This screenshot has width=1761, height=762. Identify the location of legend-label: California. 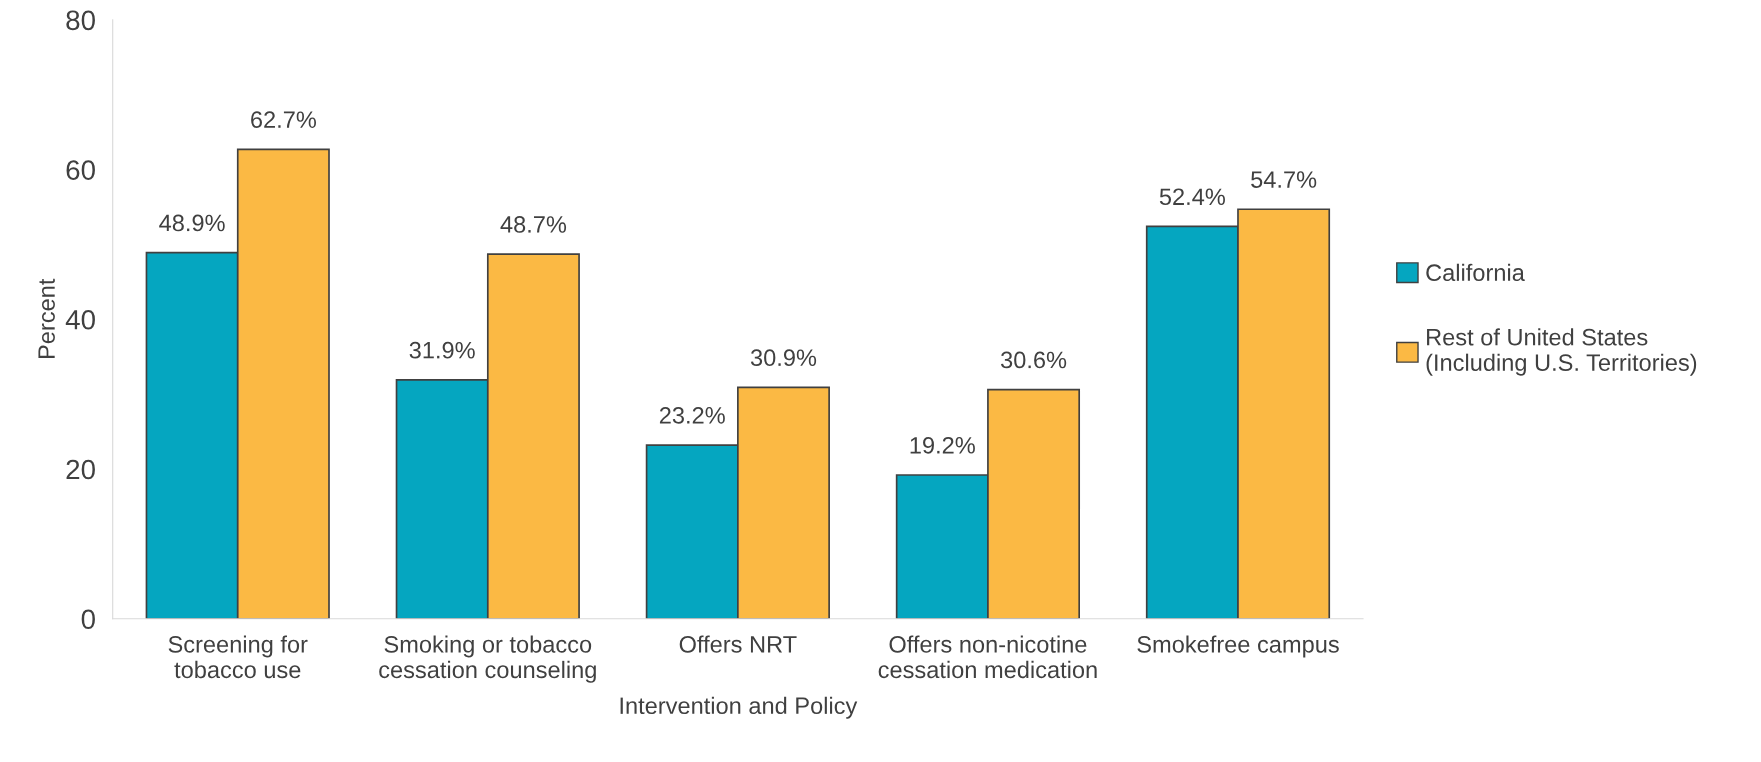
(1475, 272).